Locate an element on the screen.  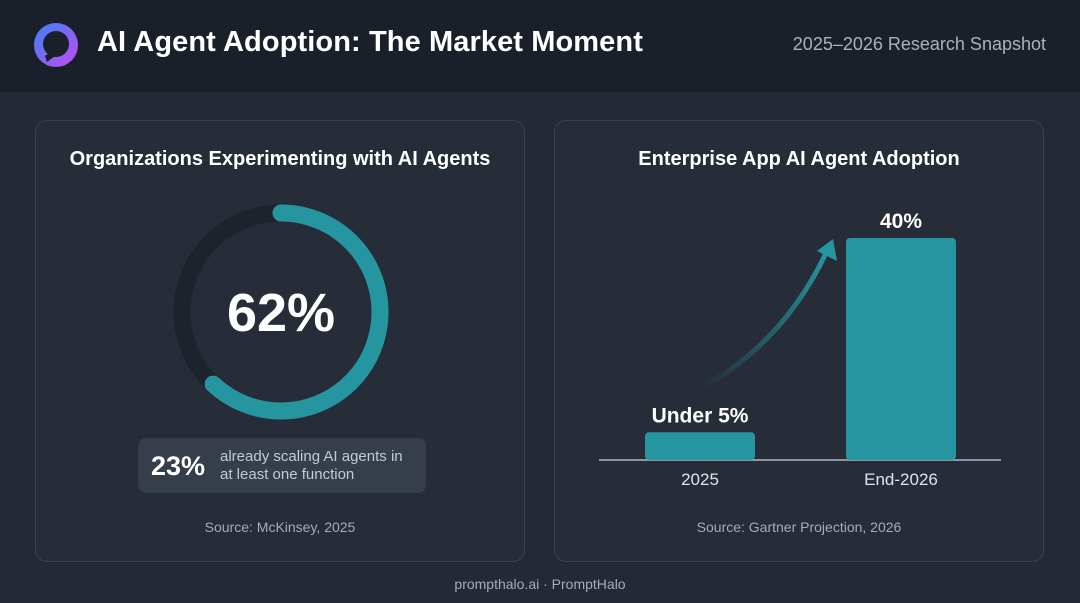
halo-ring-icon is located at coordinates (56, 45).